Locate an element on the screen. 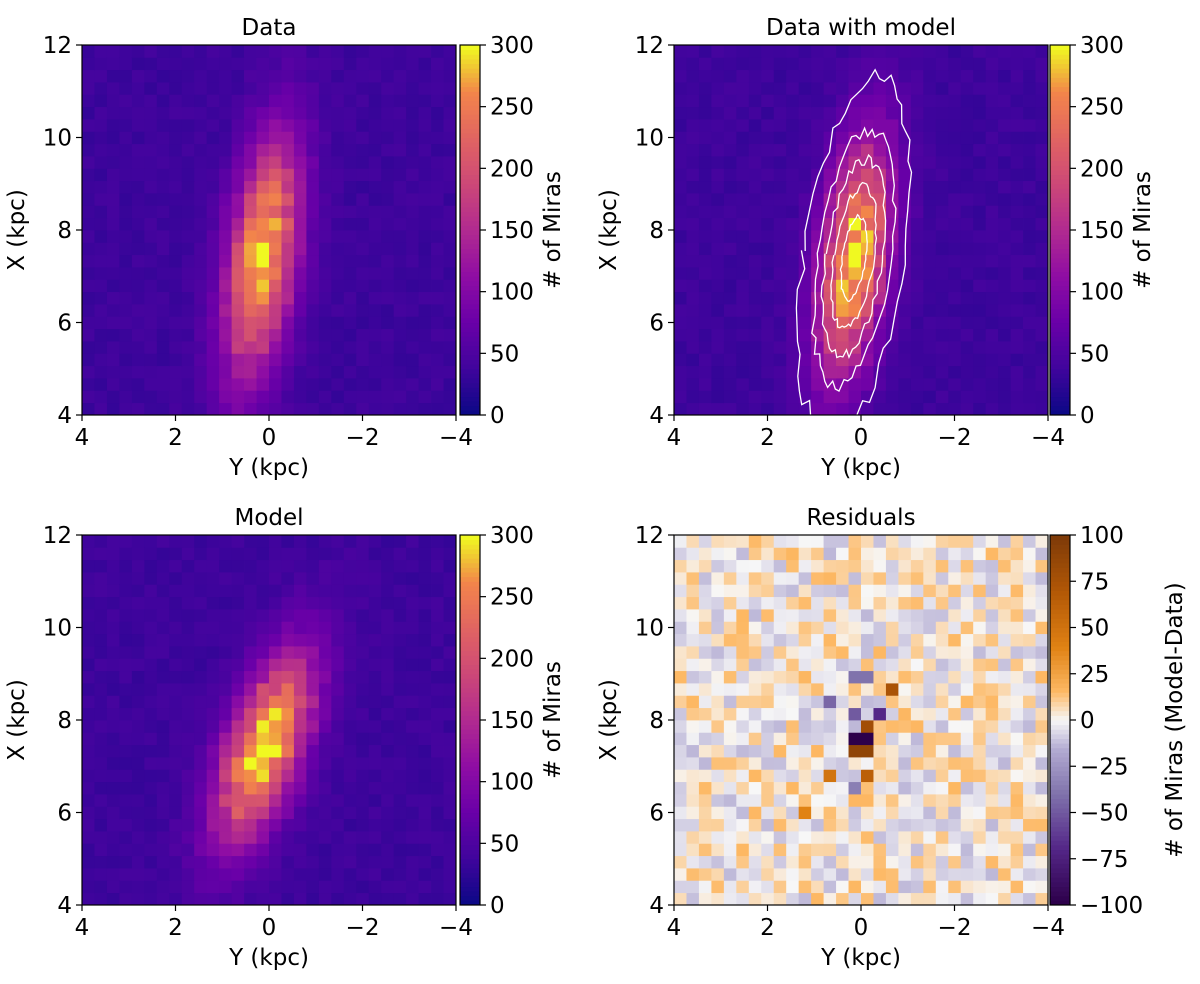  y-tick-label: 6 is located at coordinates (64, 814).